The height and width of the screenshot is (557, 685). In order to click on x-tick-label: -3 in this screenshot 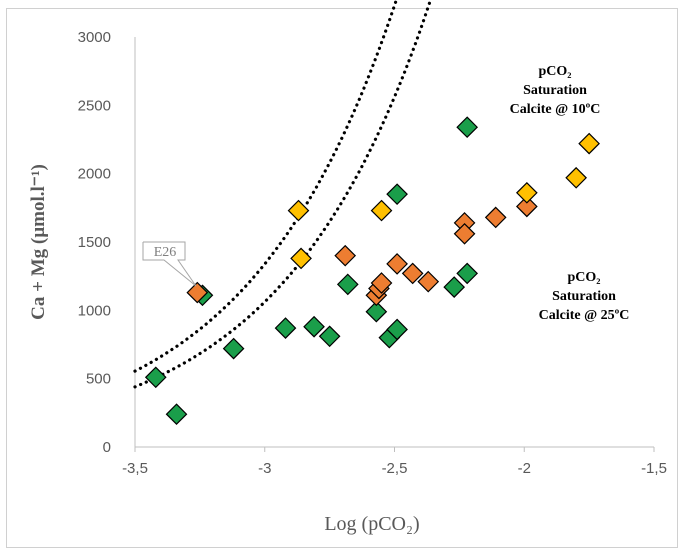, I will do `click(264, 468)`.